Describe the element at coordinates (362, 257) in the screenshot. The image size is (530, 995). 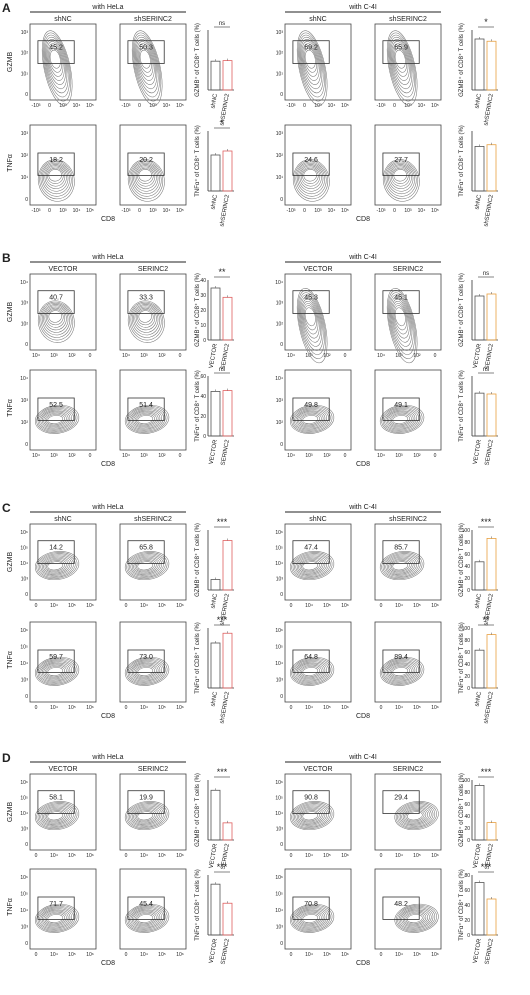
I see `cell-line-label: with C-4I` at that location.